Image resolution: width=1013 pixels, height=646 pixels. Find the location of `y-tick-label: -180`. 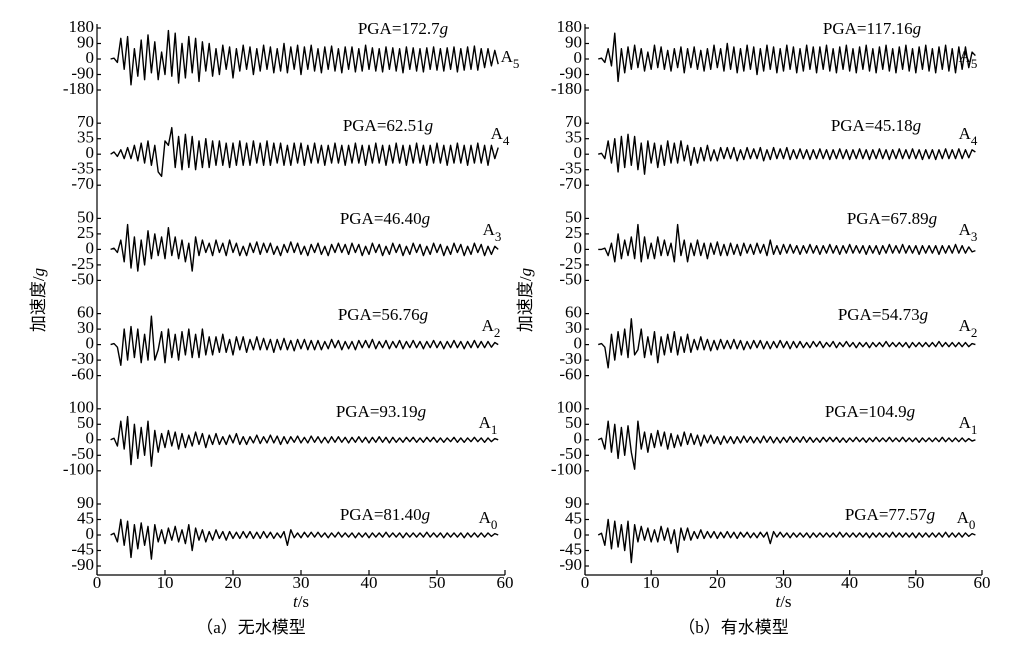

y-tick-label: -180 is located at coordinates (78, 88).